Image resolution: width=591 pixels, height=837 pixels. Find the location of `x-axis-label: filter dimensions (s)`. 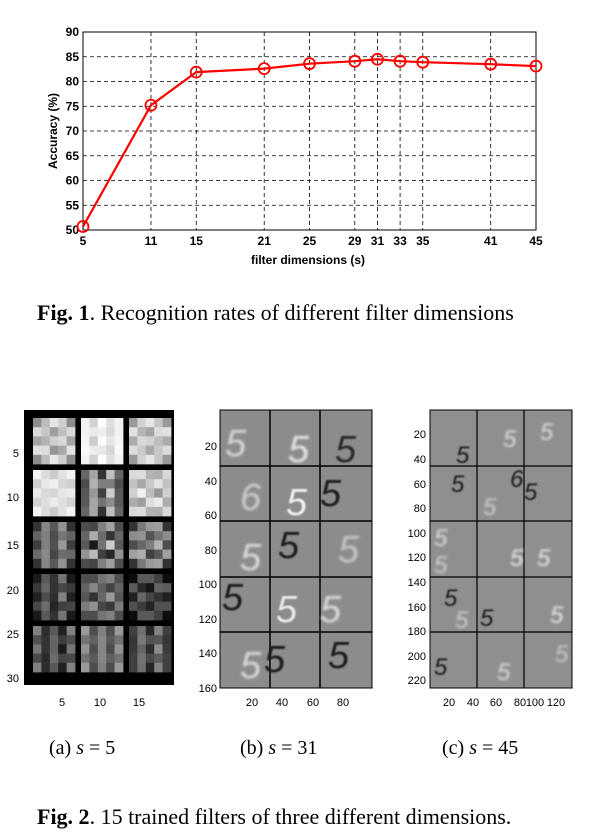

x-axis-label: filter dimensions (s) is located at coordinates (308, 260).